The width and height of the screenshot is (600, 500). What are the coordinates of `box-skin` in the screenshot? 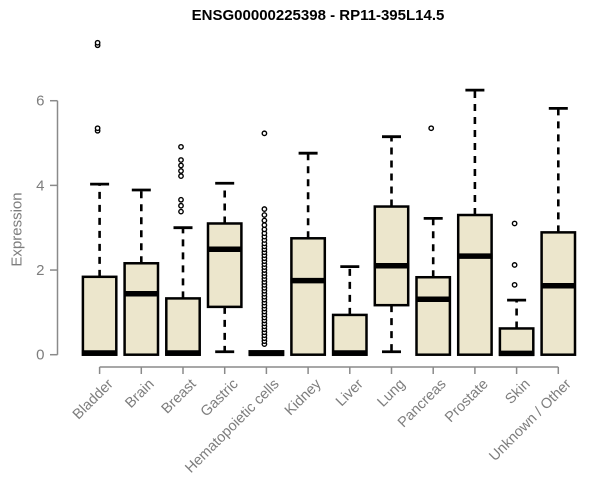 It's located at (516, 288).